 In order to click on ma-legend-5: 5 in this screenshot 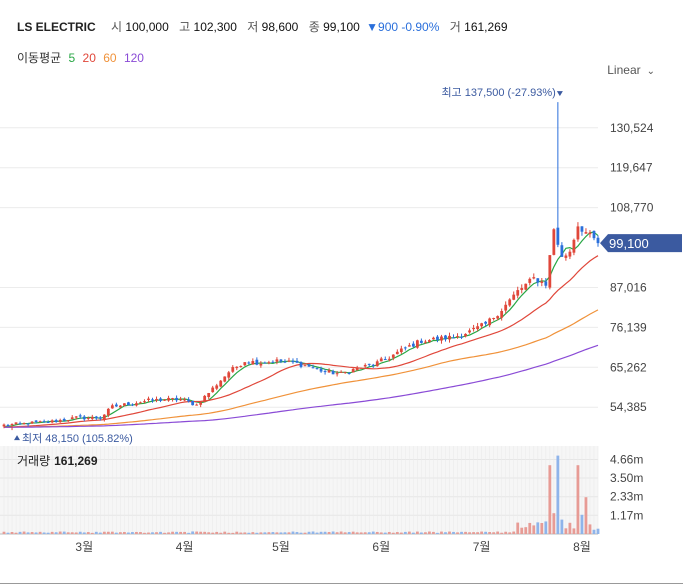, I will do `click(72, 58)`.